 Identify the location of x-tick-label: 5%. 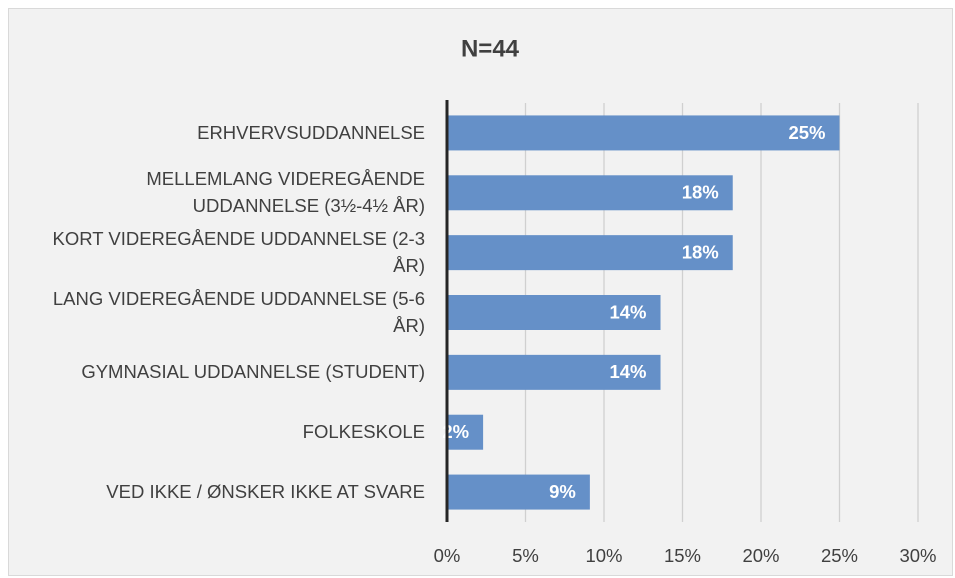
(525, 555).